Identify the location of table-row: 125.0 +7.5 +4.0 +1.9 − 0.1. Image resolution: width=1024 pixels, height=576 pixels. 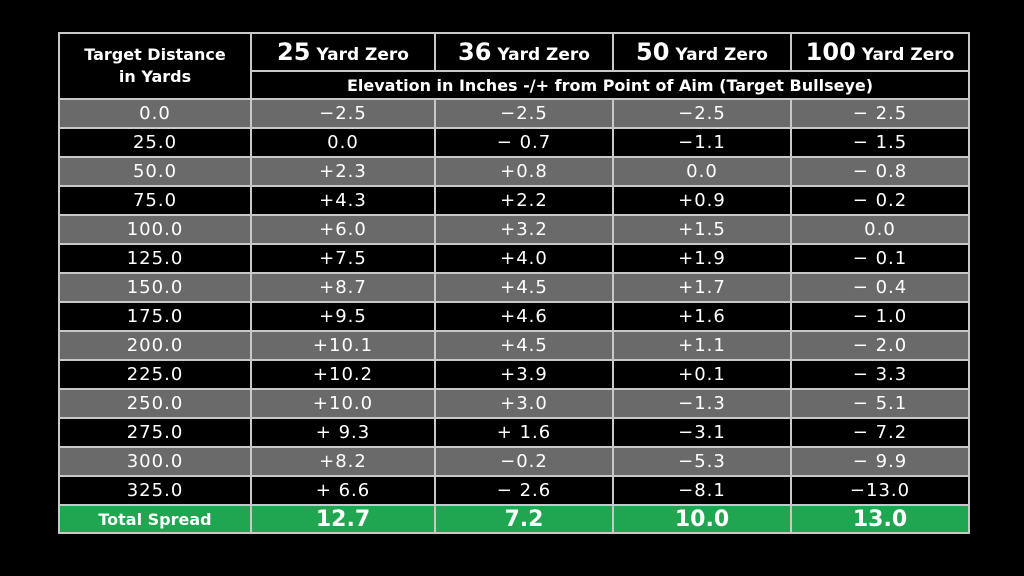
(514, 258).